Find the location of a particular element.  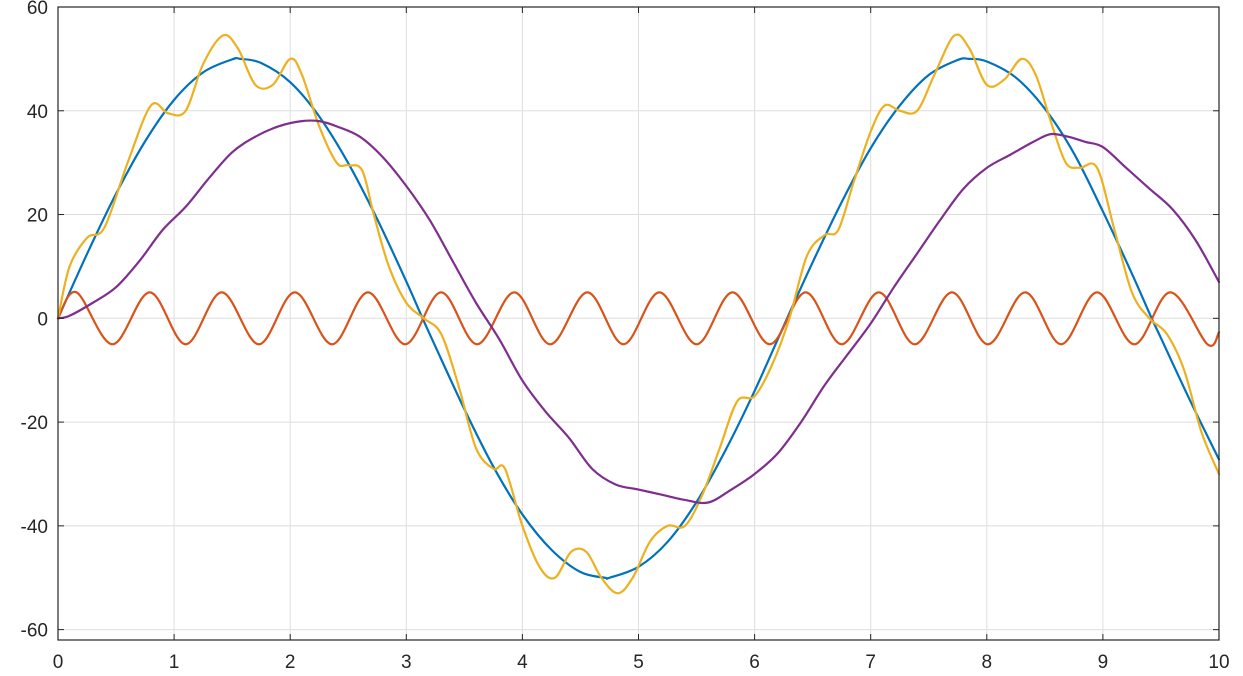

x-tick-labels: 0 1 2 3 4 5 6 7 8 9 10 is located at coordinates (641, 662).